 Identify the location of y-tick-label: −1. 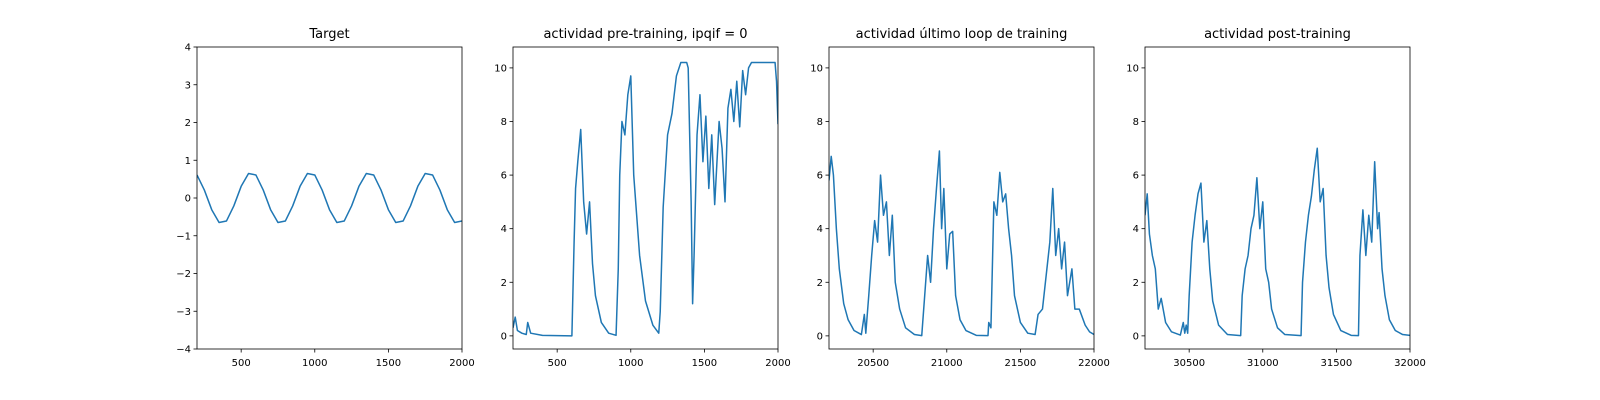
(183, 236).